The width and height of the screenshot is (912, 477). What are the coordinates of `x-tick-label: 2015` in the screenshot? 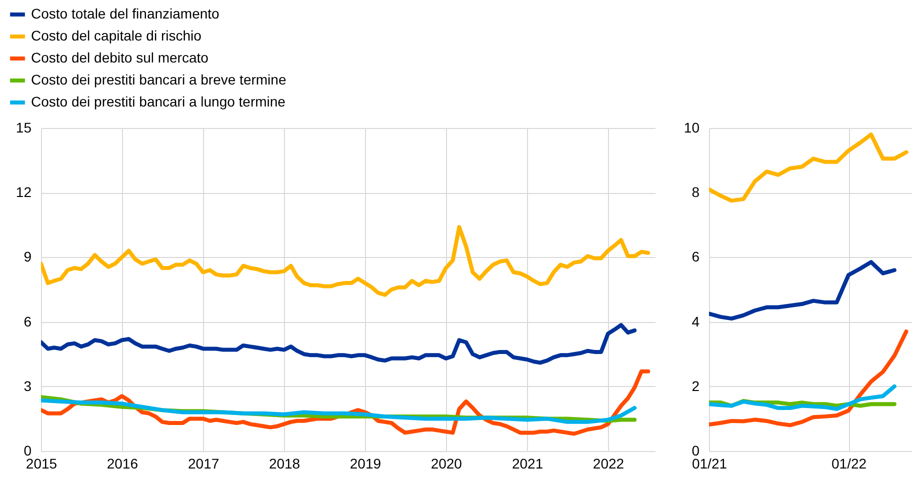 It's located at (42, 464).